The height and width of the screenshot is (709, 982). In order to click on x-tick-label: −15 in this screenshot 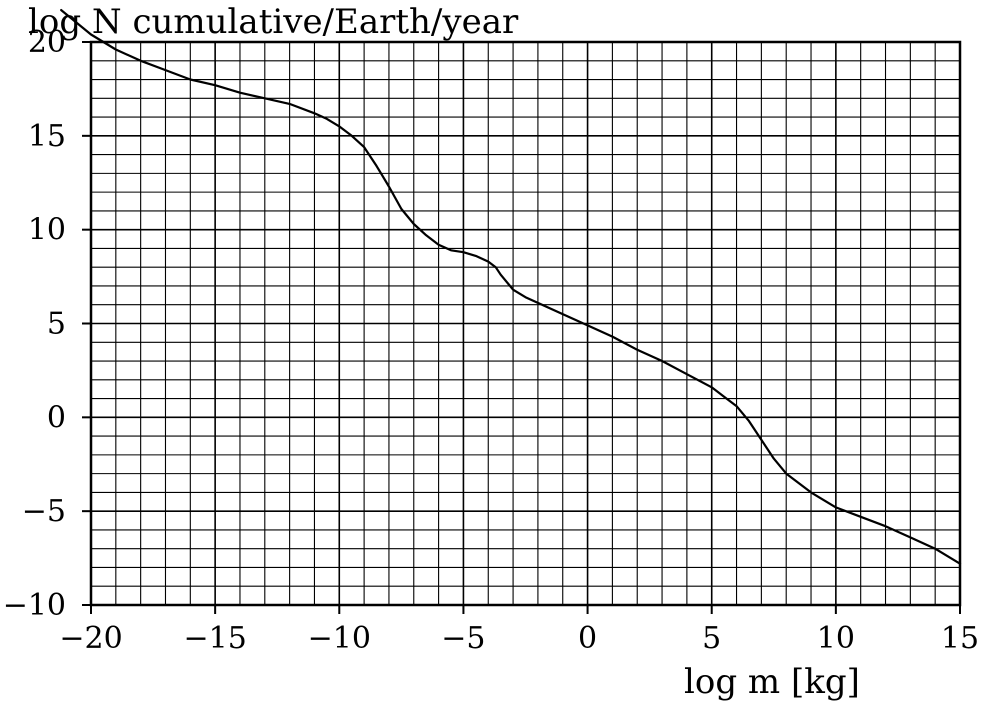, I will do `click(214, 638)`.